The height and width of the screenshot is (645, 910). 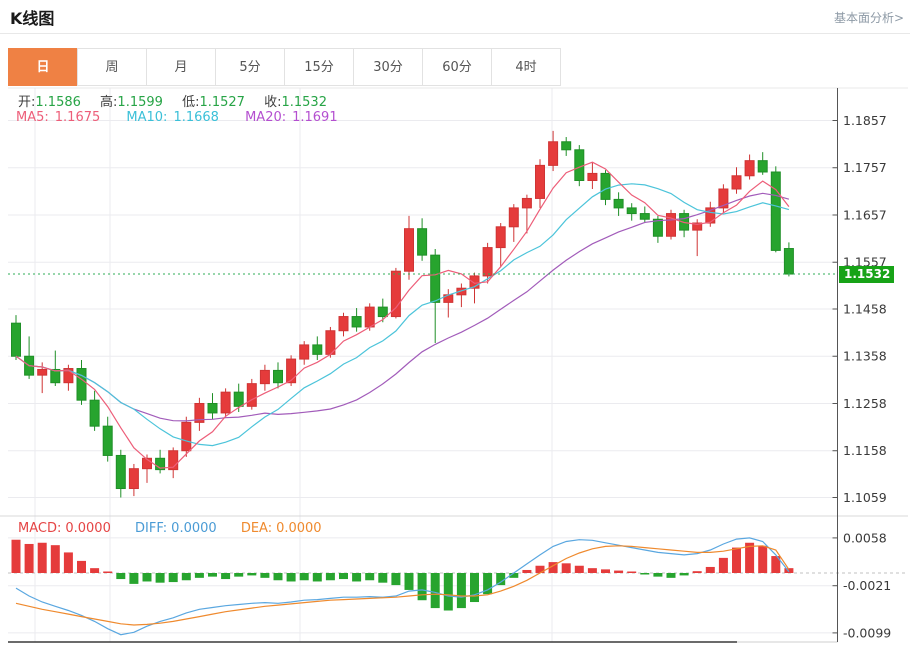 What do you see at coordinates (865, 214) in the screenshot?
I see `price-axis-label: 1.1657` at bounding box center [865, 214].